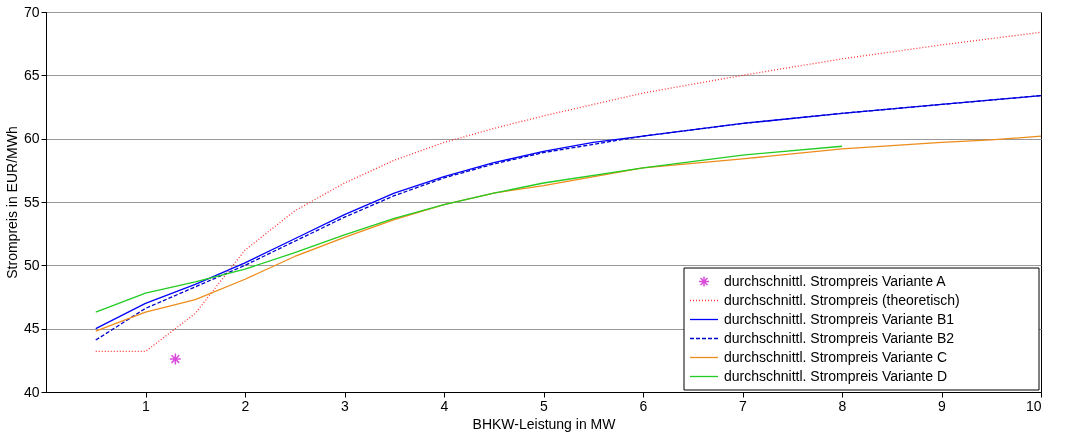 The height and width of the screenshot is (439, 1071). Describe the element at coordinates (31, 328) in the screenshot. I see `y-tick-label: 45` at that location.